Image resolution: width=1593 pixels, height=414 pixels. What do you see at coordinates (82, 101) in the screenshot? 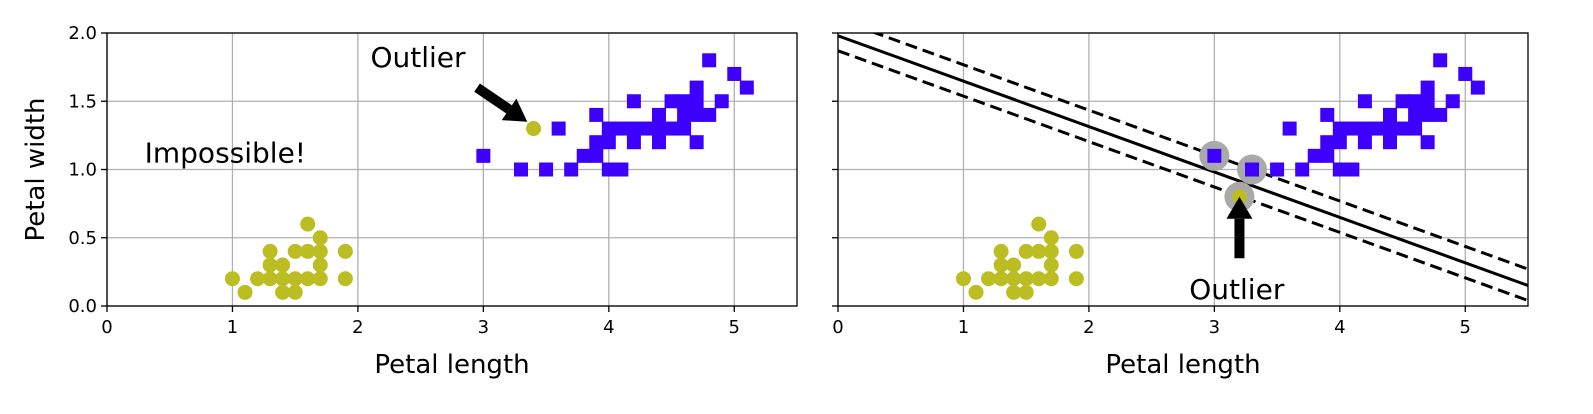
I see `y-tick-label: 1.5` at bounding box center [82, 101].